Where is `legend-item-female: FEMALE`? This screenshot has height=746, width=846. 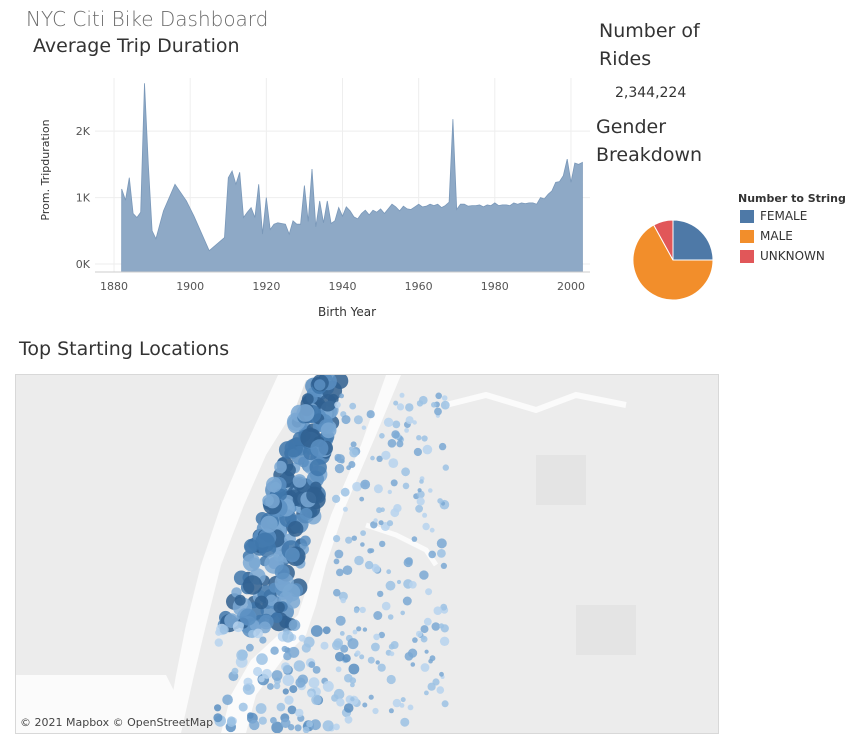
legend-item-female: FEMALE is located at coordinates (773, 216).